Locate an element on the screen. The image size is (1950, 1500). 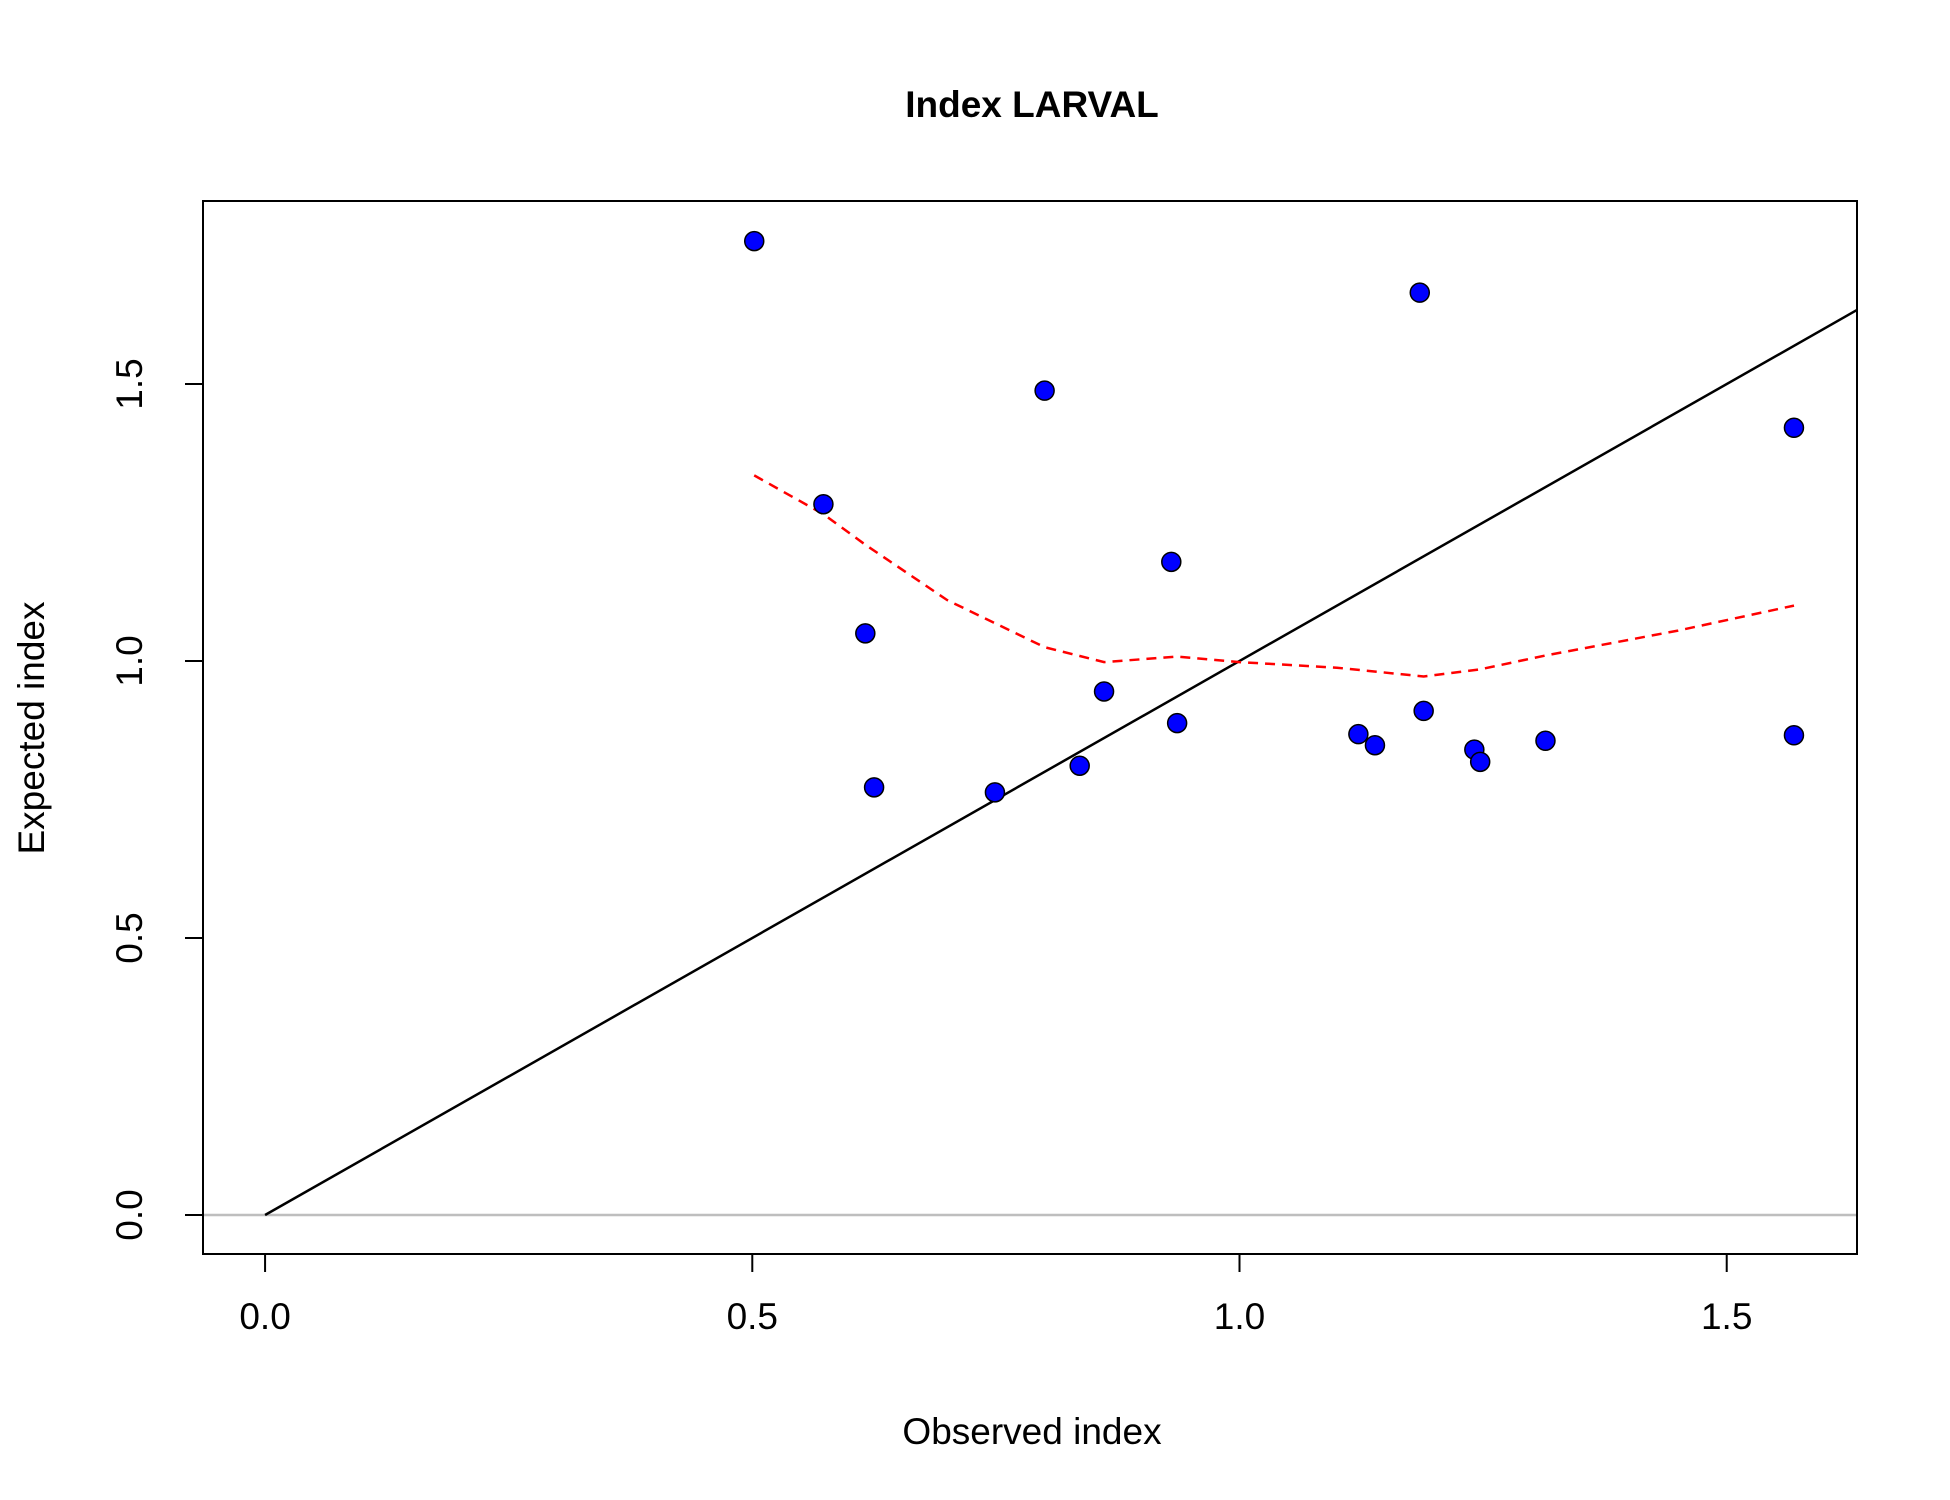
x-axis-label: Observed index is located at coordinates (1032, 1431).